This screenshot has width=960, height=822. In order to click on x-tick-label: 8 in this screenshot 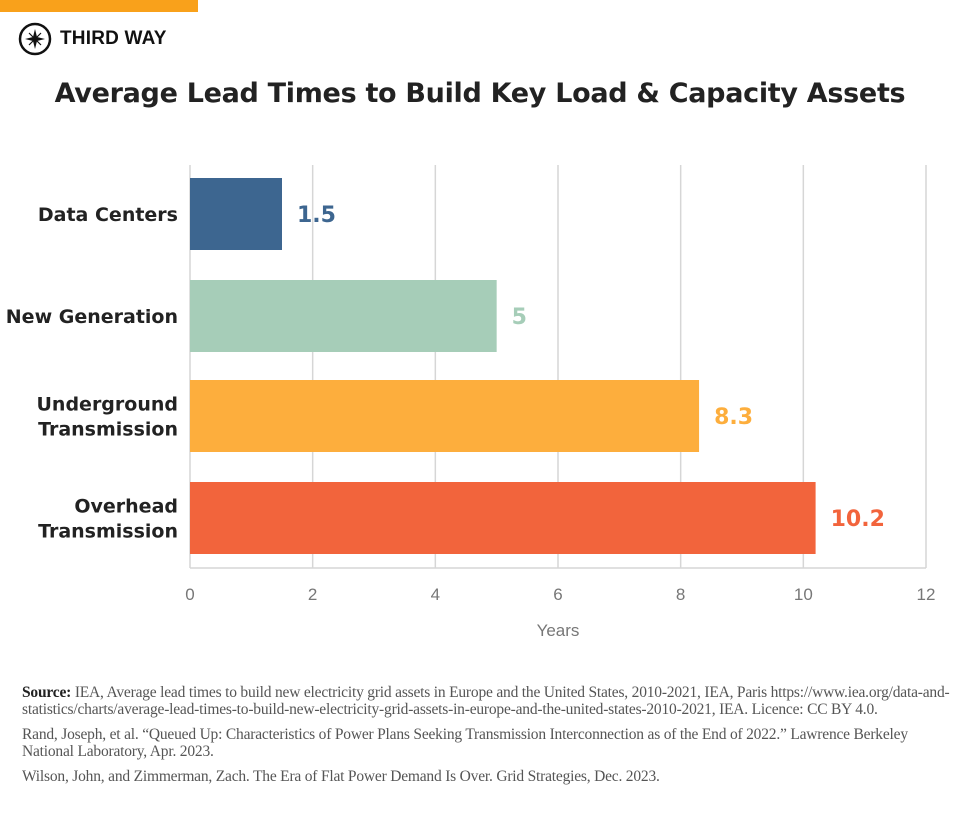, I will do `click(680, 594)`.